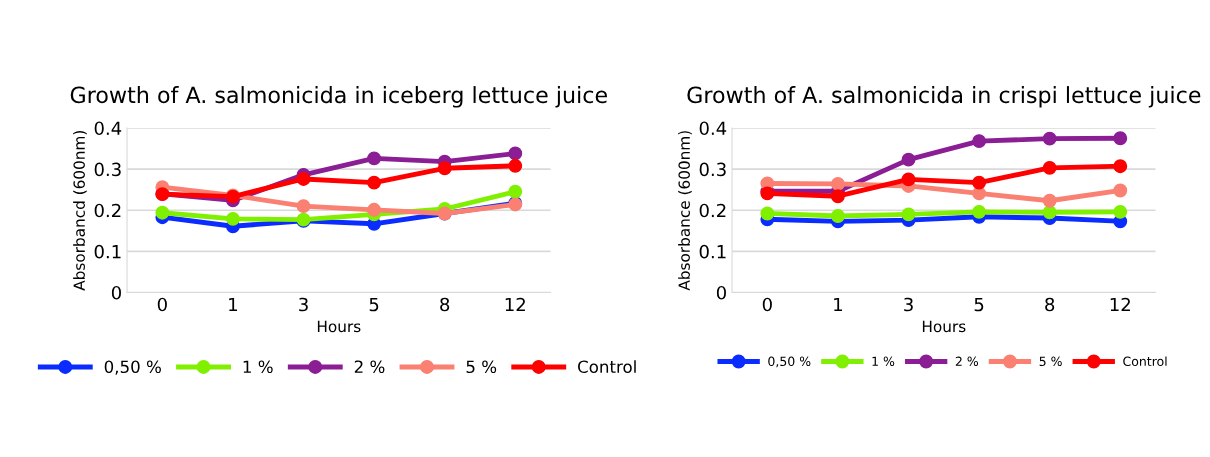  What do you see at coordinates (685, 211) in the screenshot?
I see `y-axis-title: Absorbance (600nm)` at bounding box center [685, 211].